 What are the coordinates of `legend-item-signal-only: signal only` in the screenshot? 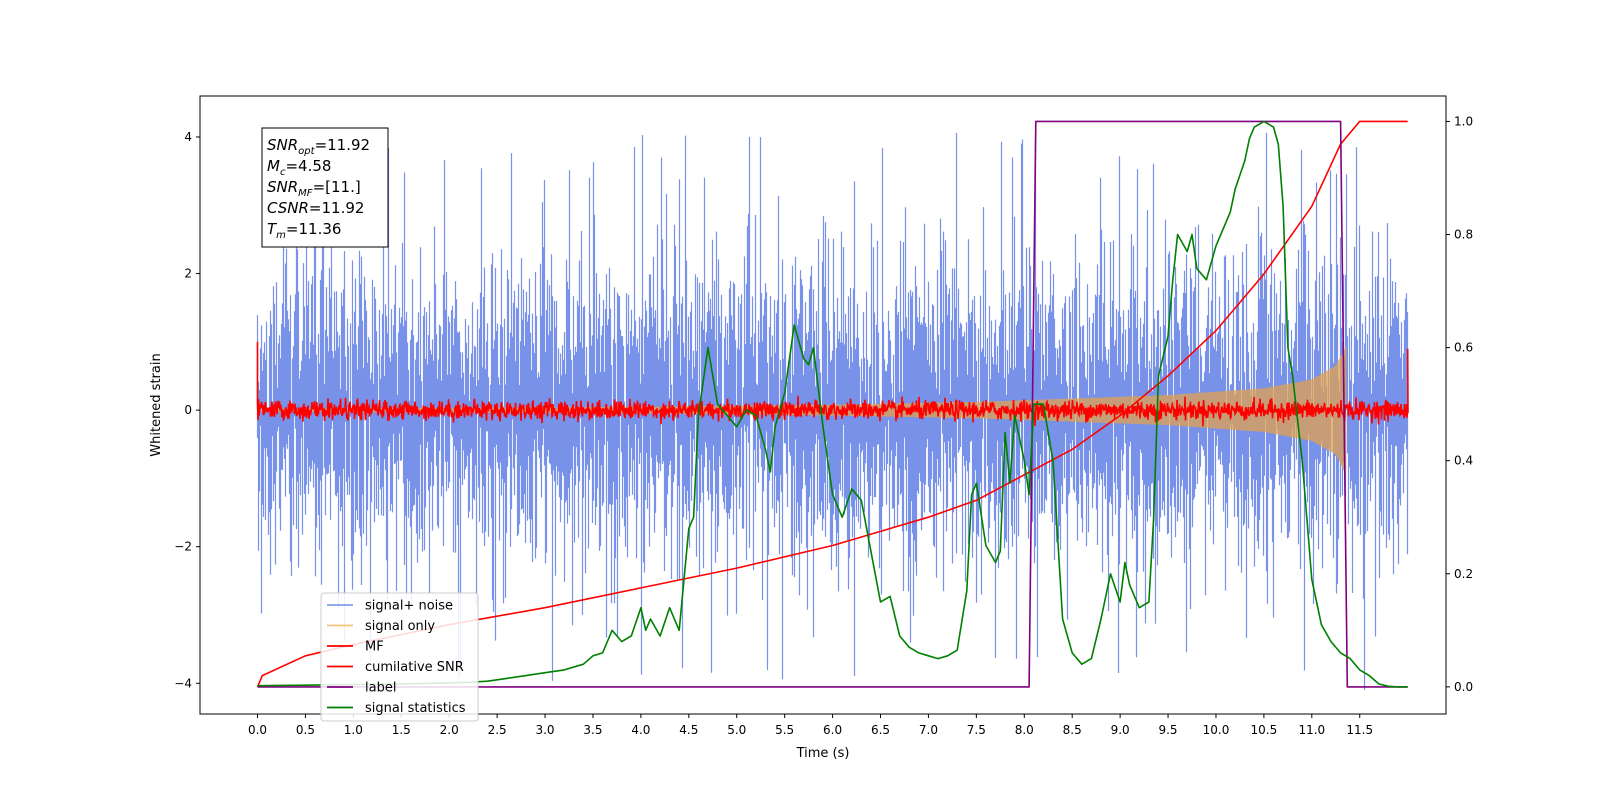 It's located at (381, 626).